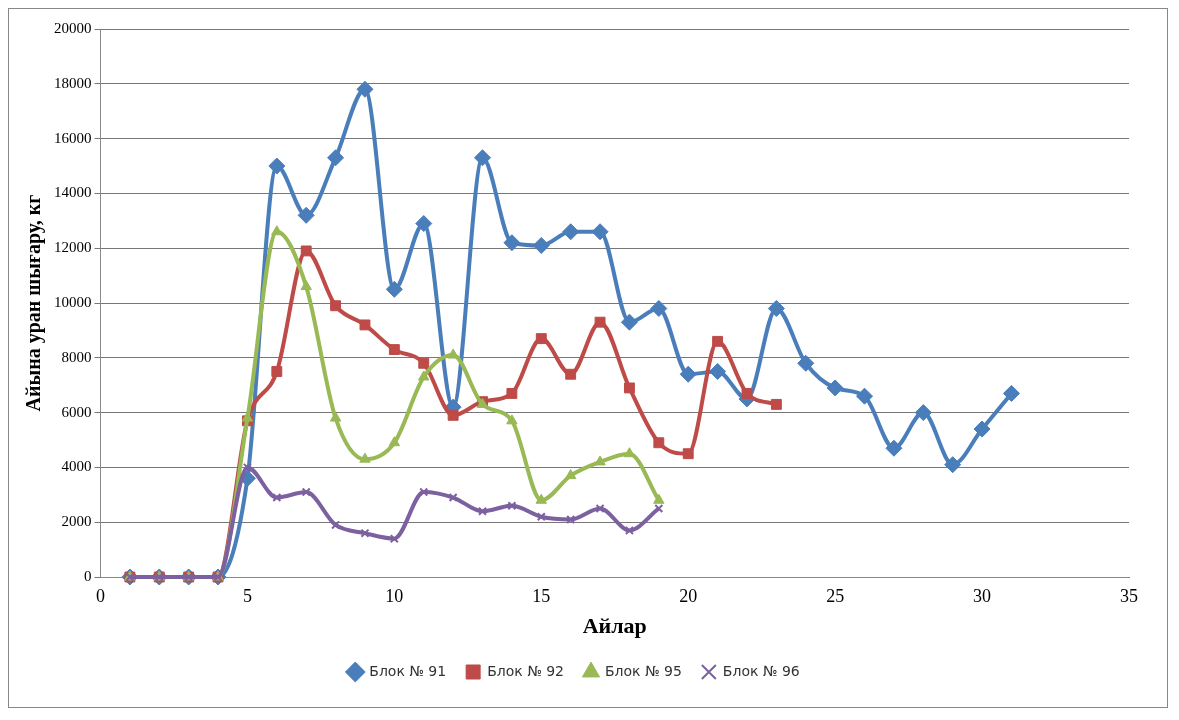  I want to click on y-tick-label: 14000, so click(73, 192).